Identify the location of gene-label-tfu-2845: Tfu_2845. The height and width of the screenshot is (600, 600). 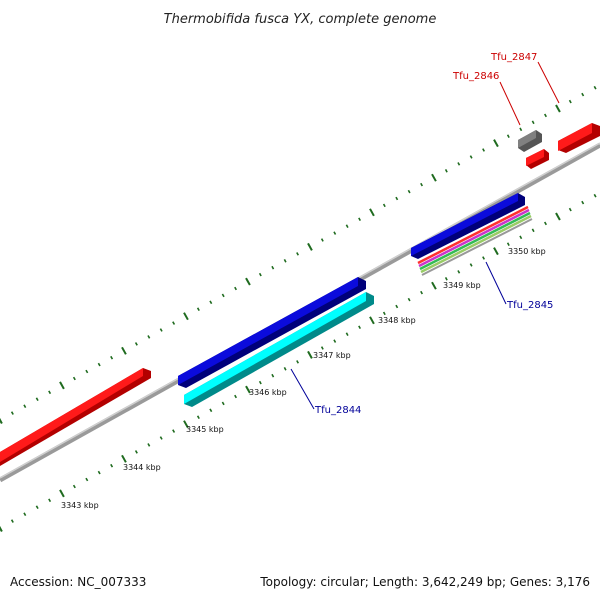
(529, 305).